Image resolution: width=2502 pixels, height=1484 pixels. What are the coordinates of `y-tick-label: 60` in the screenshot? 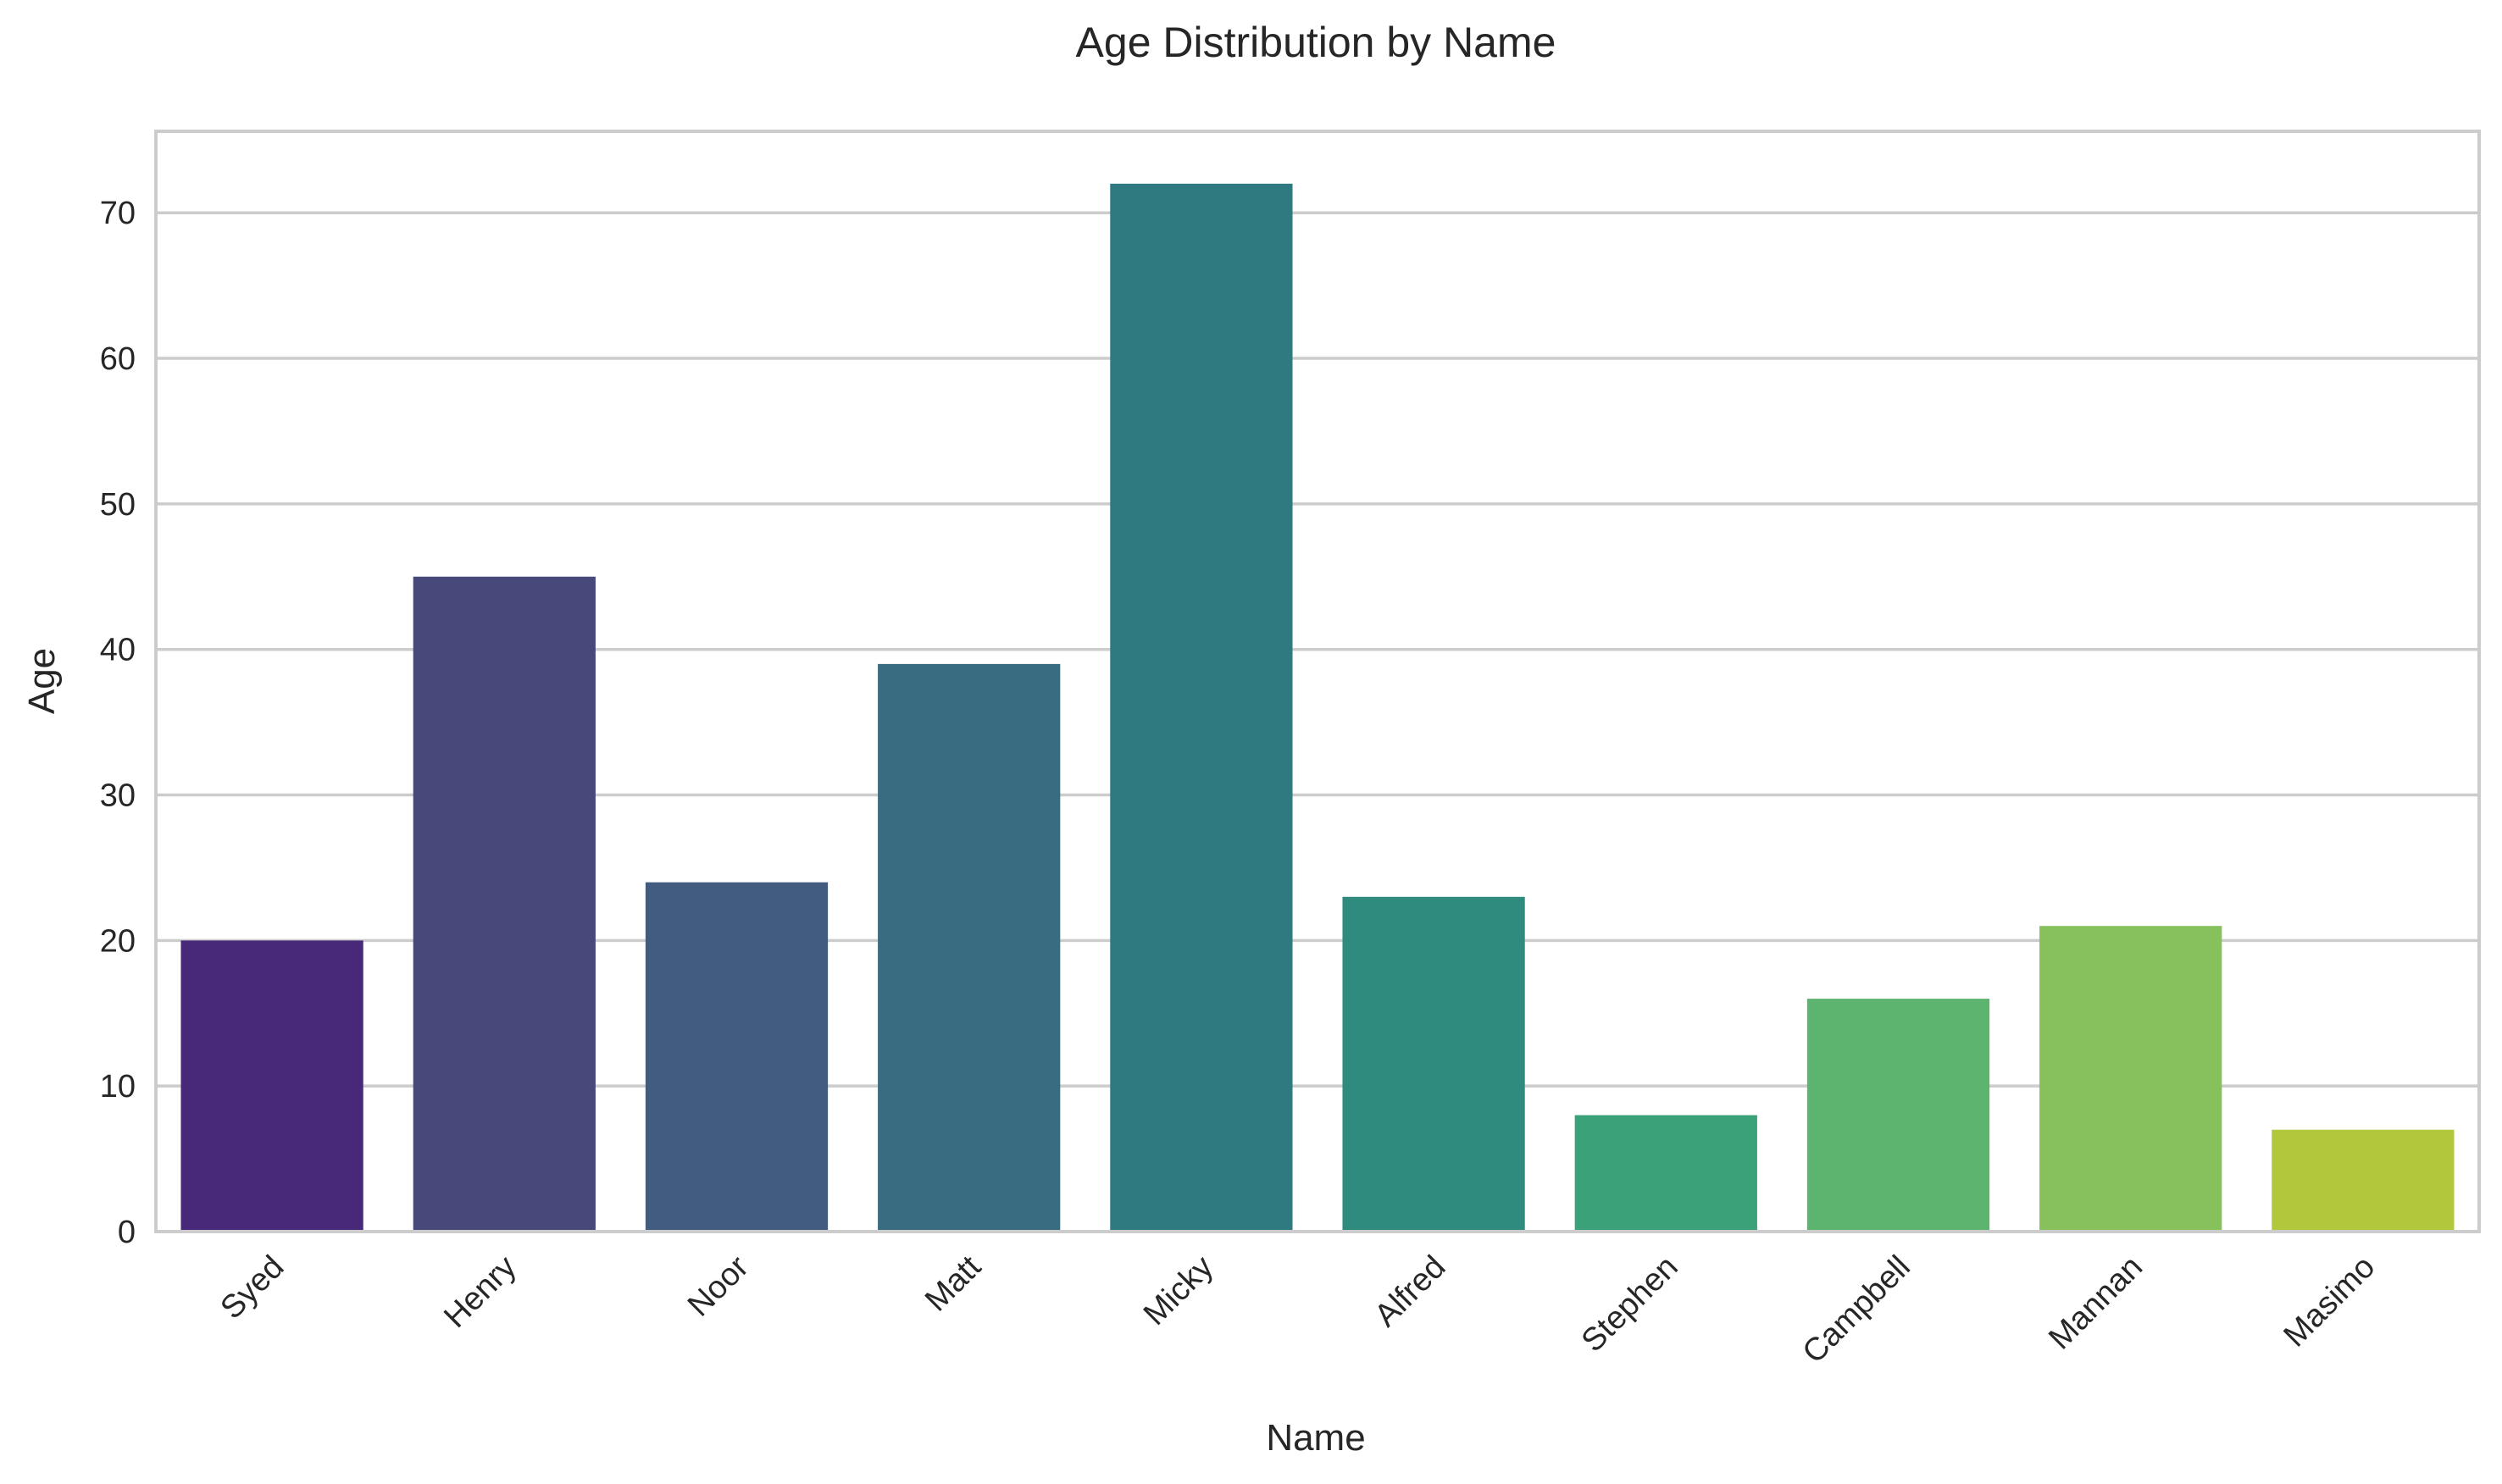 It's located at (118, 359).